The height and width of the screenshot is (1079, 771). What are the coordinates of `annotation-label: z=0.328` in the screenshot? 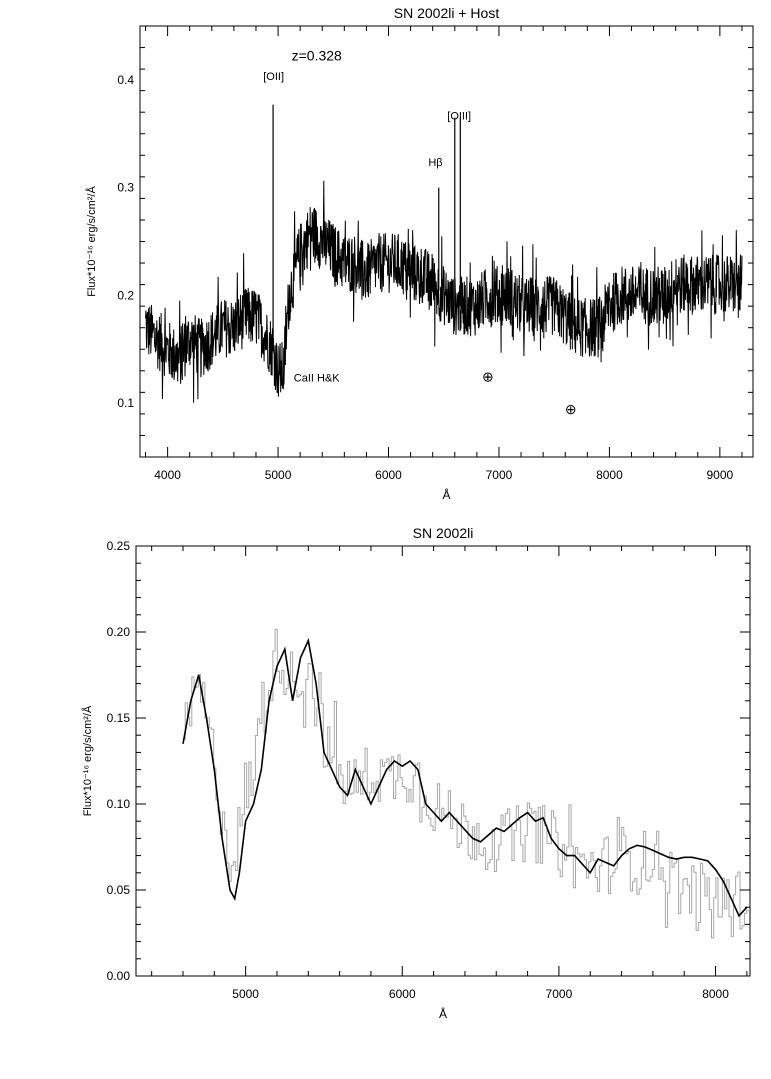 It's located at (317, 55).